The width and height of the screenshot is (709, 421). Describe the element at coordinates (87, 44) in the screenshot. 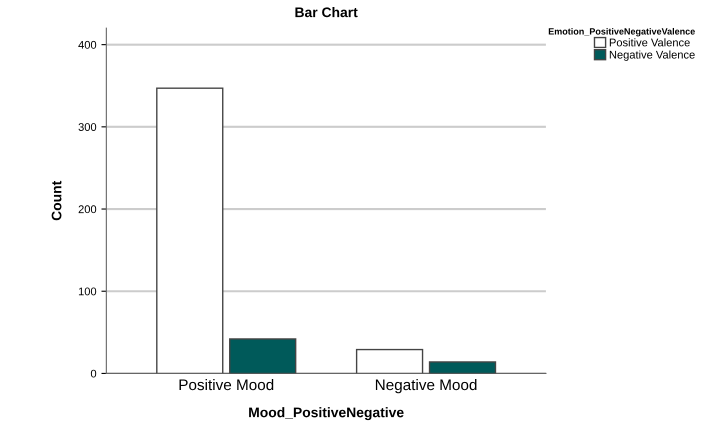

I see `y-tick-label: 400` at that location.